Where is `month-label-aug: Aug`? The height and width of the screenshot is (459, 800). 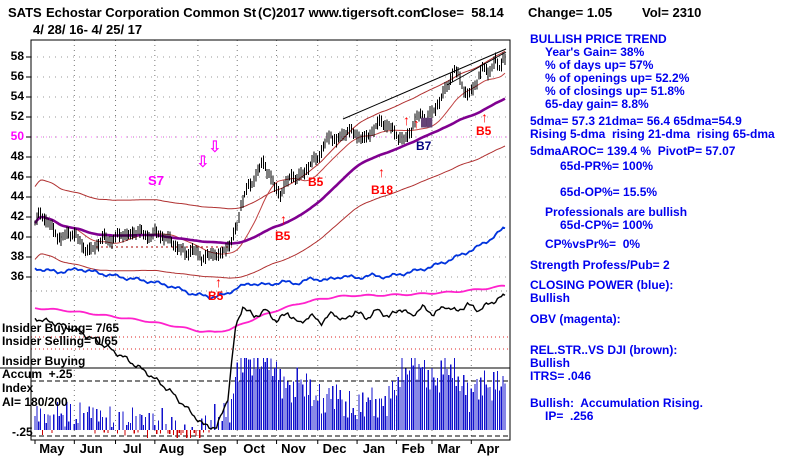
month-label-aug: Aug is located at coordinates (171, 448).